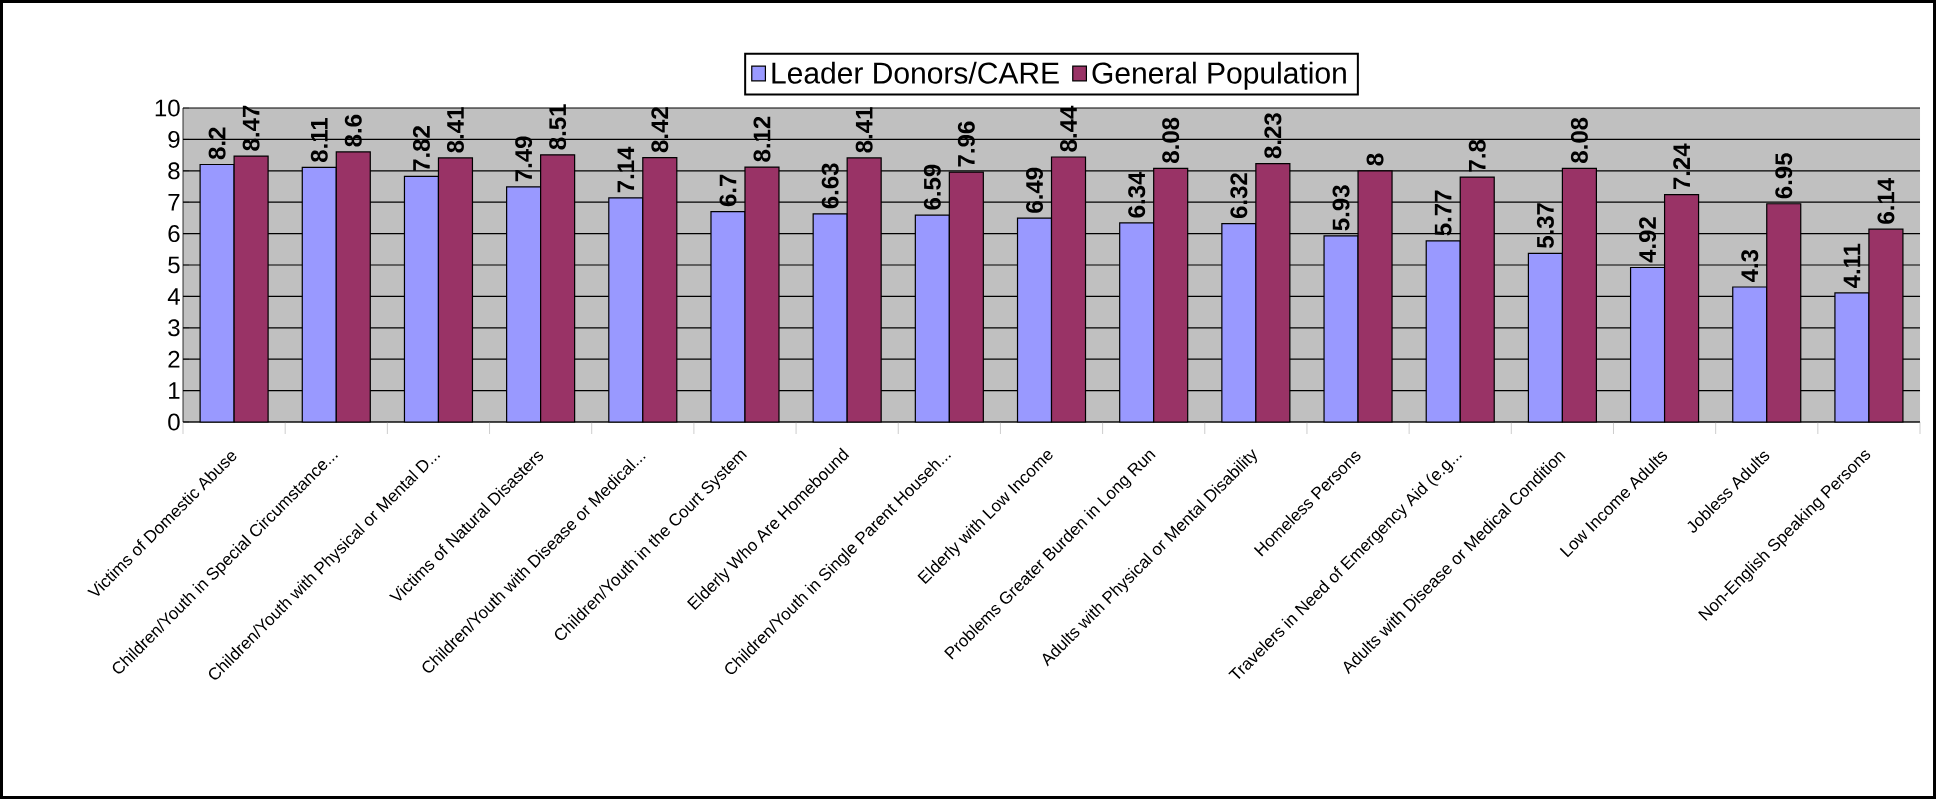 This screenshot has height=799, width=1936. Describe the element at coordinates (1784, 176) in the screenshot. I see `data-label: 6.95` at that location.